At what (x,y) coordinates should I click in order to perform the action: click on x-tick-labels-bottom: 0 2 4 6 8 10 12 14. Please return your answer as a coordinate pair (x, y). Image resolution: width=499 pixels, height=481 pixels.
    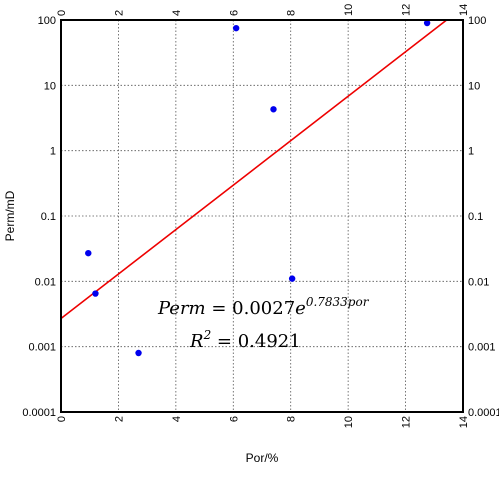
    Looking at the image, I should click on (263, 422).